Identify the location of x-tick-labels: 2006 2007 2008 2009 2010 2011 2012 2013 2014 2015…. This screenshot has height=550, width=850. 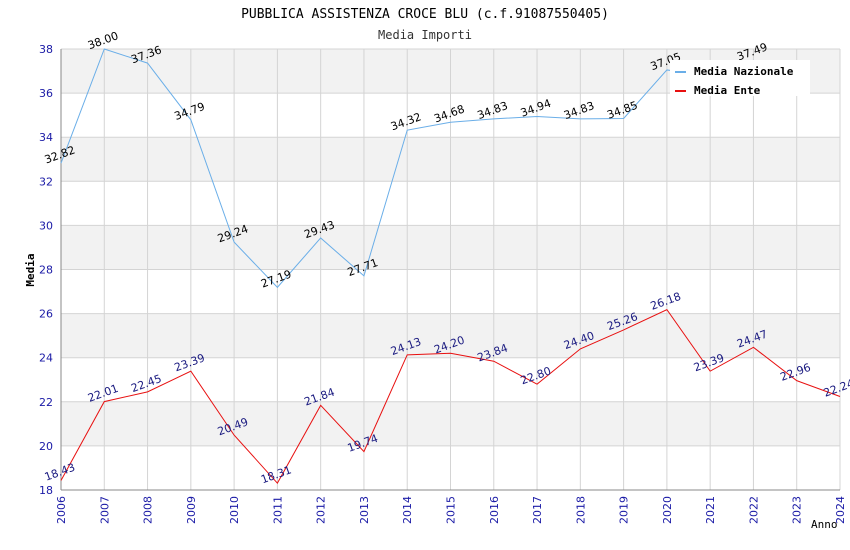
(451, 510).